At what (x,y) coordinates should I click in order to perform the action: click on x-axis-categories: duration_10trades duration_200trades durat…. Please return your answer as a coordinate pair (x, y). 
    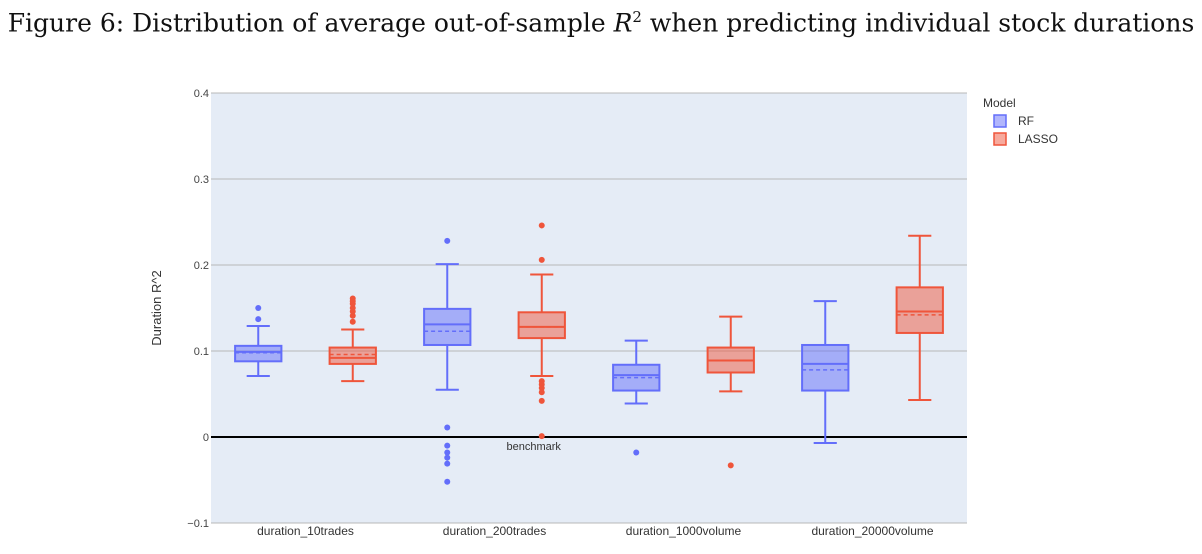
    Looking at the image, I should click on (595, 531).